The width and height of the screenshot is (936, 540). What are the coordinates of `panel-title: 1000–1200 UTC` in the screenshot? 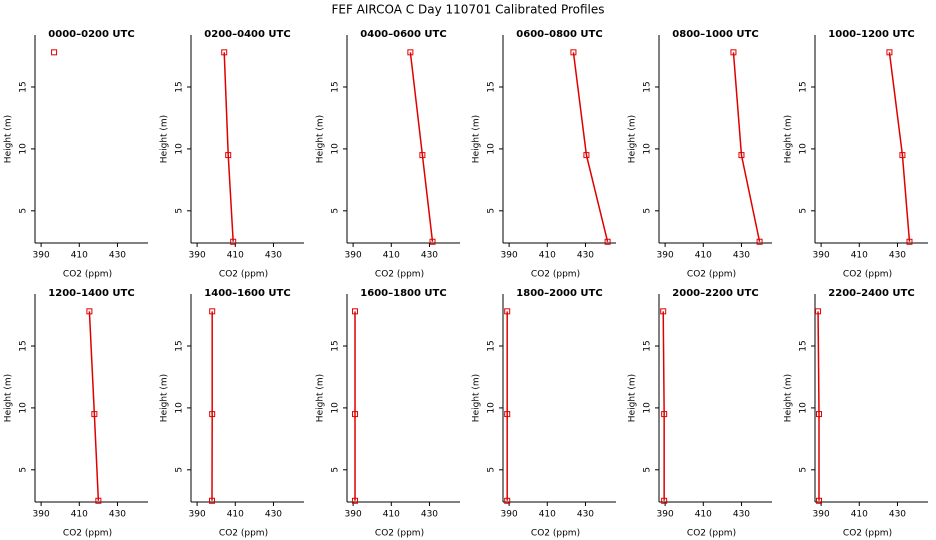 It's located at (871, 34).